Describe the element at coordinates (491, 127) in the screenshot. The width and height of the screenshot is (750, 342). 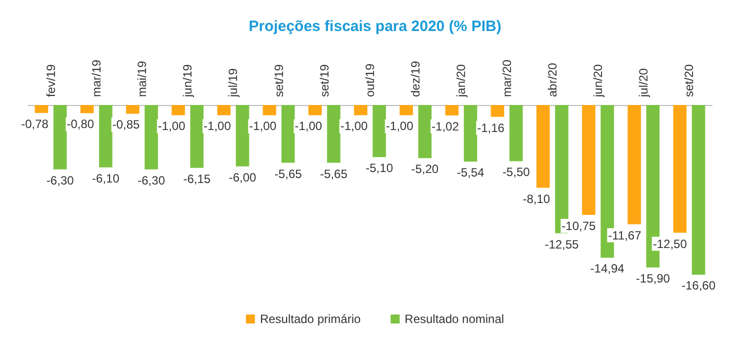
I see `data-label: -1,16` at that location.